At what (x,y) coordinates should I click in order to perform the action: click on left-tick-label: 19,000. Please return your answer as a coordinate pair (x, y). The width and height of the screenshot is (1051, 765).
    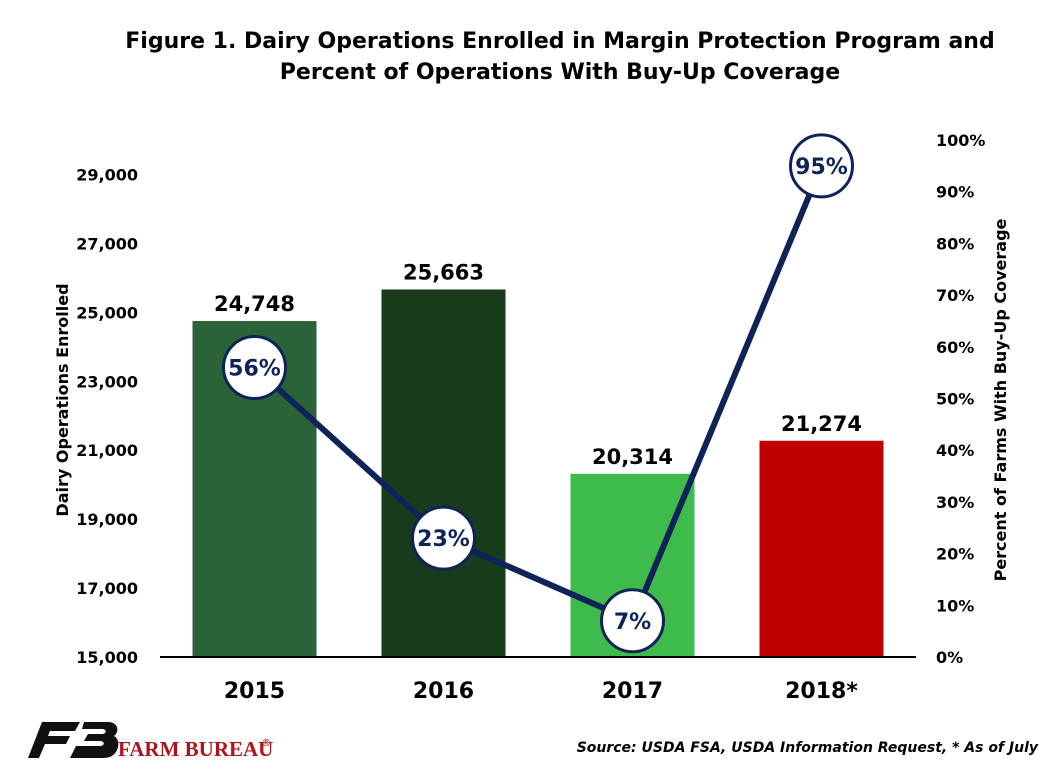
    Looking at the image, I should click on (107, 519).